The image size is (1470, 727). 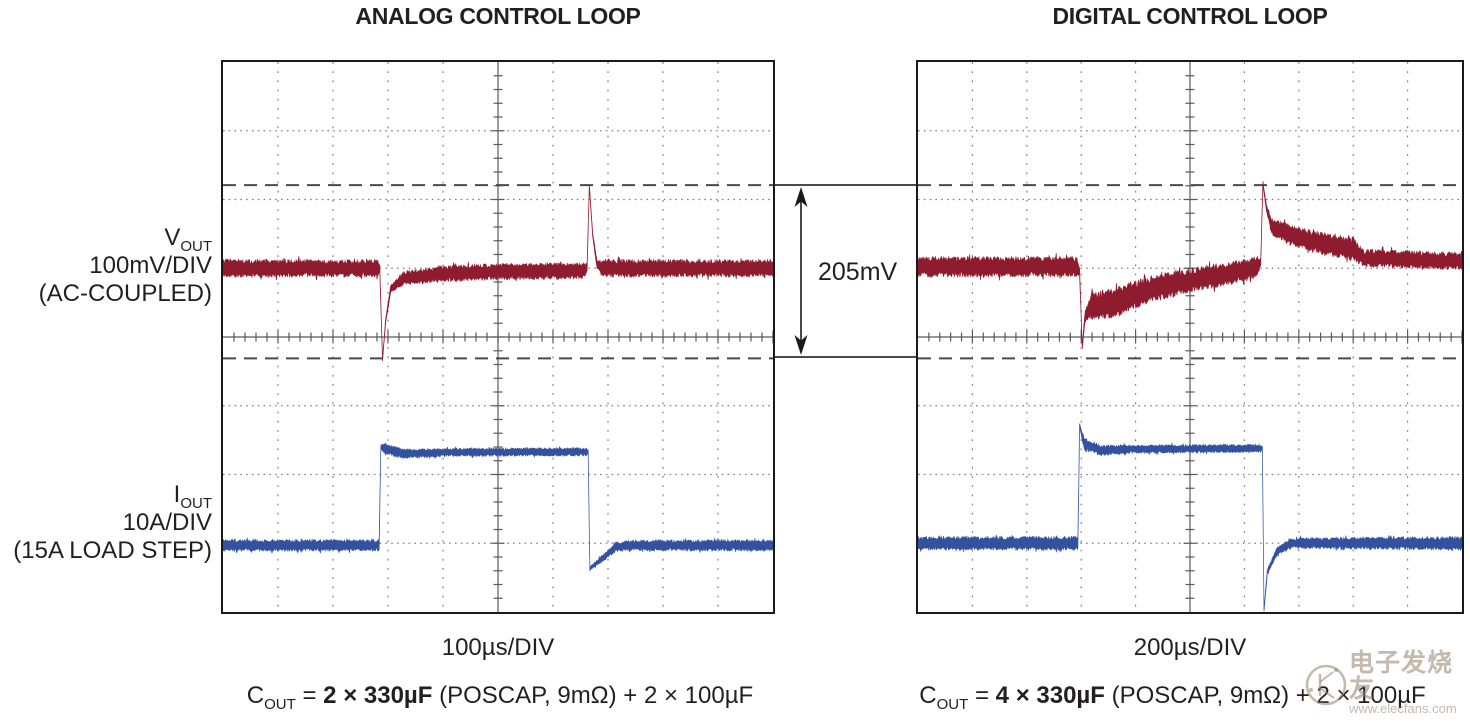 What do you see at coordinates (801, 271) in the screenshot?
I see `delta-measurement-arrow` at bounding box center [801, 271].